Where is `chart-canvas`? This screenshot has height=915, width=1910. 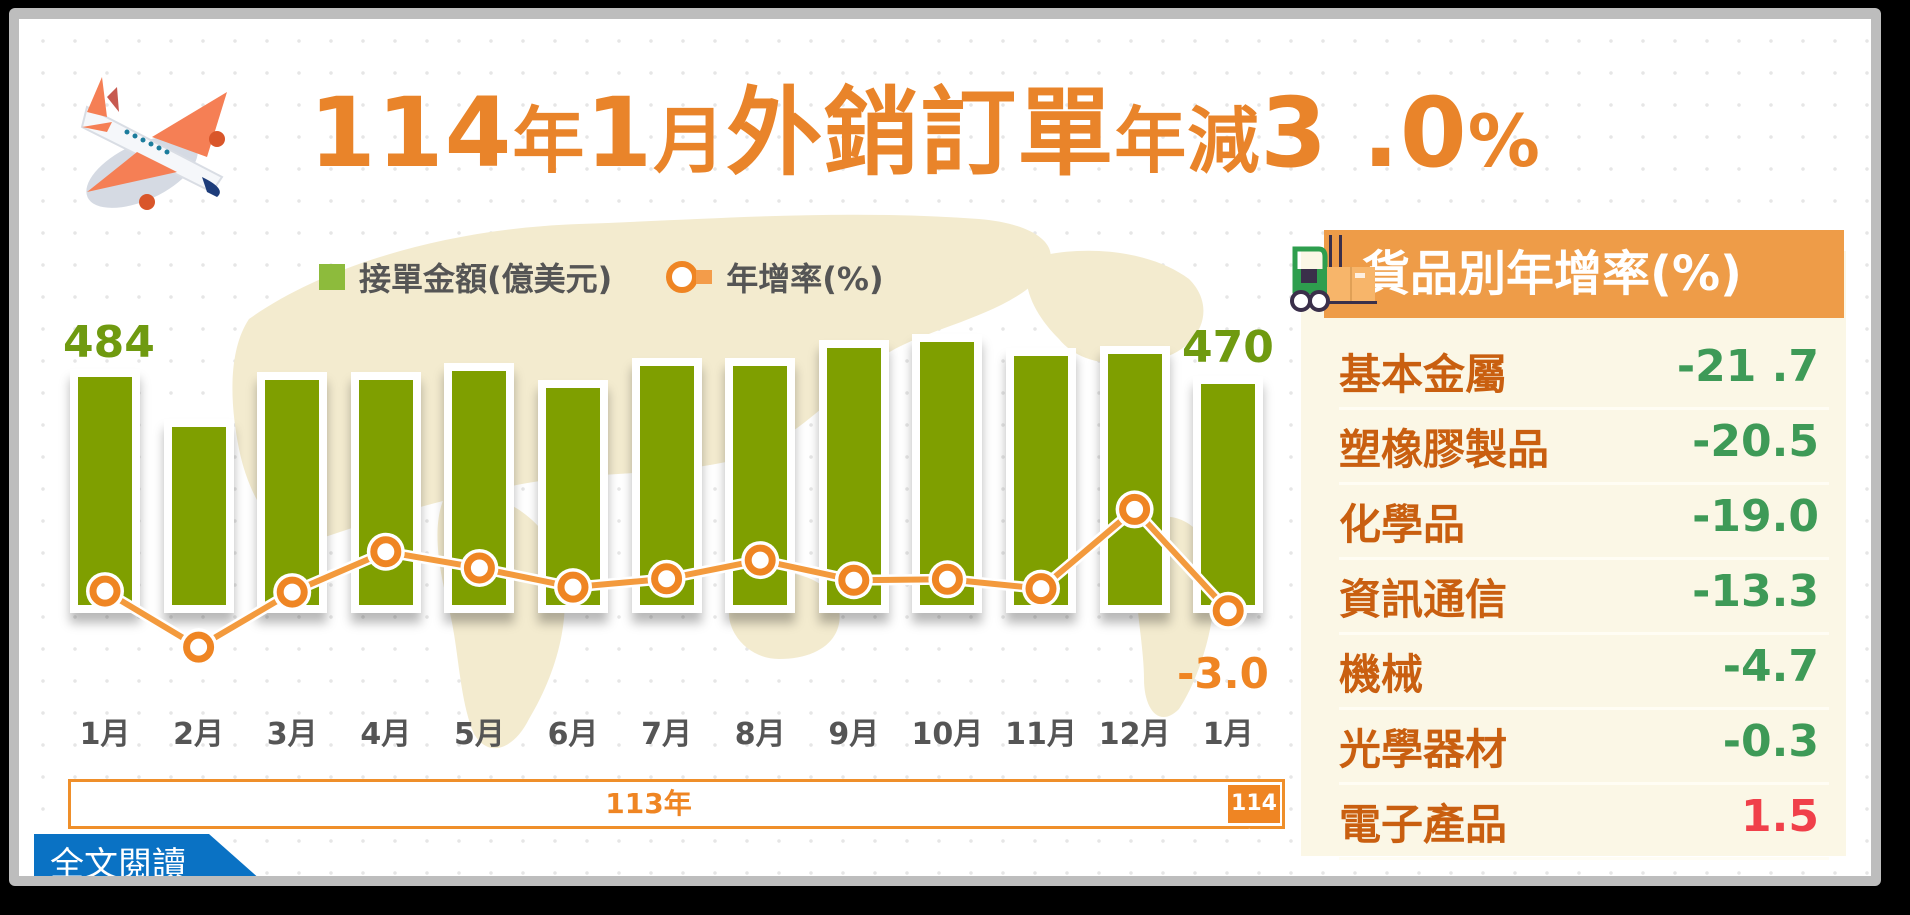 chart-canvas is located at coordinates (667, 578).